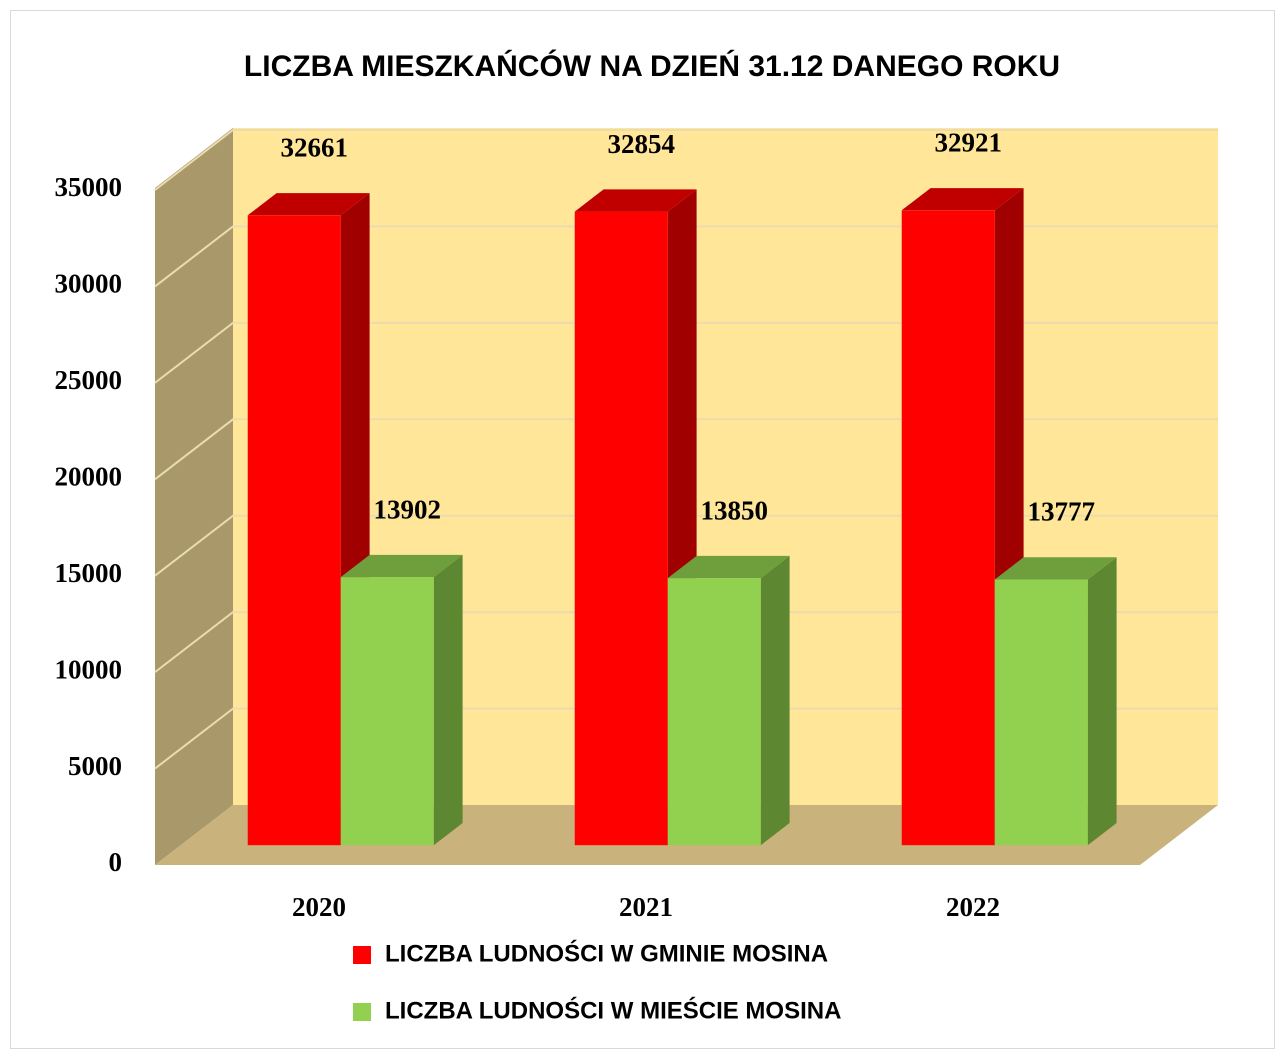  I want to click on x-tick-label: 2020, so click(319, 907).